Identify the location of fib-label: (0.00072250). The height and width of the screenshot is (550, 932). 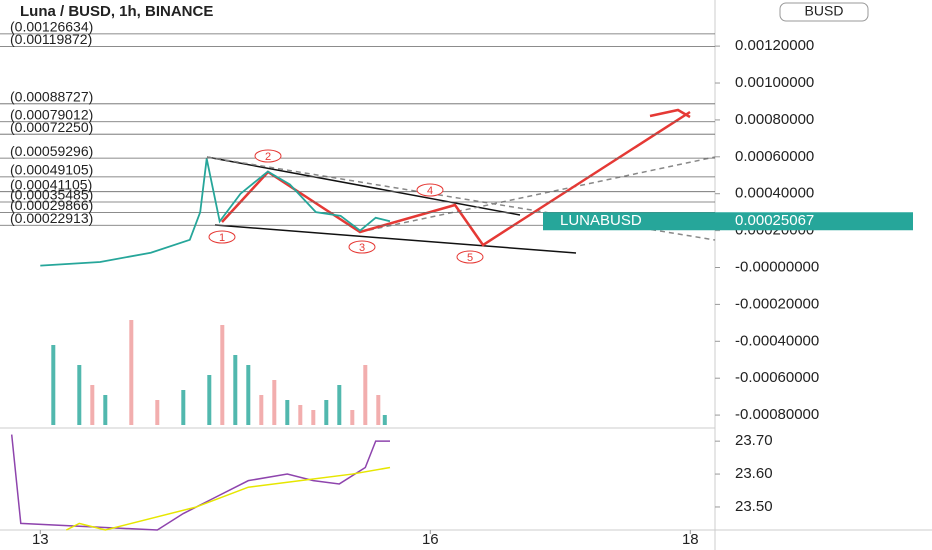
(51, 127).